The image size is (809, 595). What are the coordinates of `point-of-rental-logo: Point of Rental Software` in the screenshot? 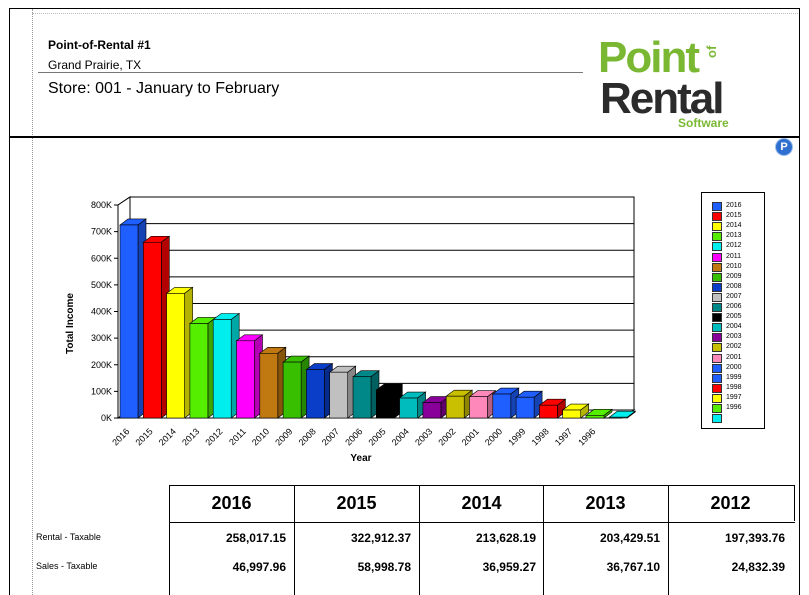 It's located at (663, 81).